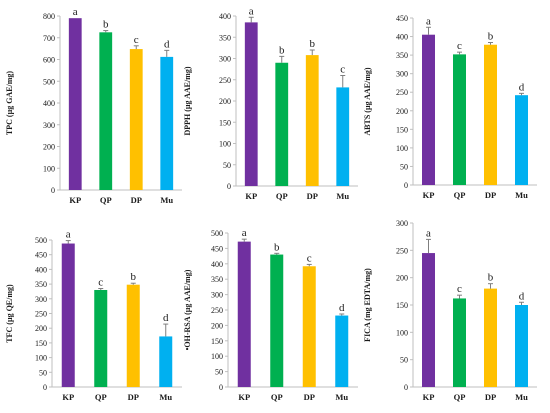  What do you see at coordinates (367, 305) in the screenshot?
I see `y-axis-label: FICA (mg EDTA/mg)` at bounding box center [367, 305].